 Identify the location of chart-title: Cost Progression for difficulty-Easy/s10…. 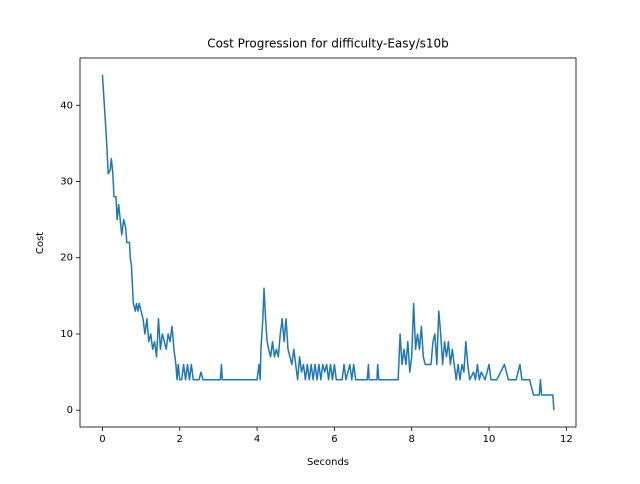
(328, 44).